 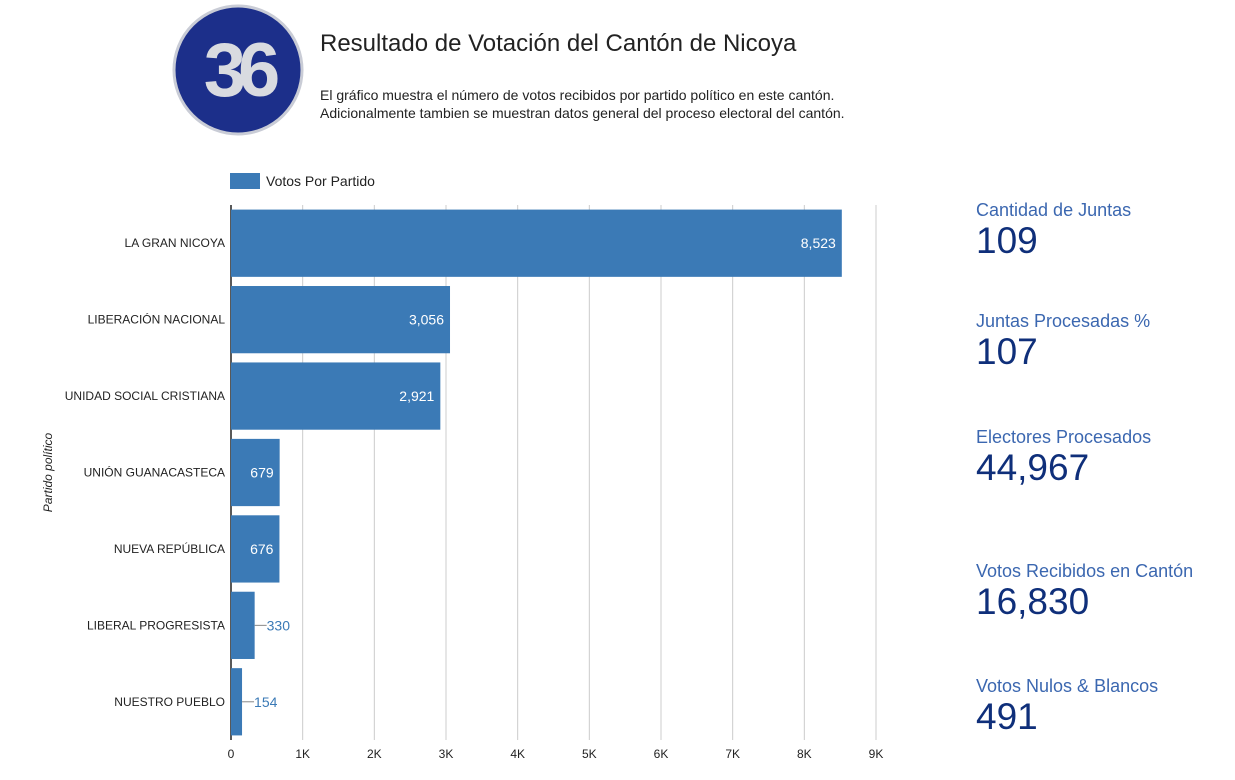 What do you see at coordinates (426, 320) in the screenshot?
I see `data-label: 3,056` at bounding box center [426, 320].